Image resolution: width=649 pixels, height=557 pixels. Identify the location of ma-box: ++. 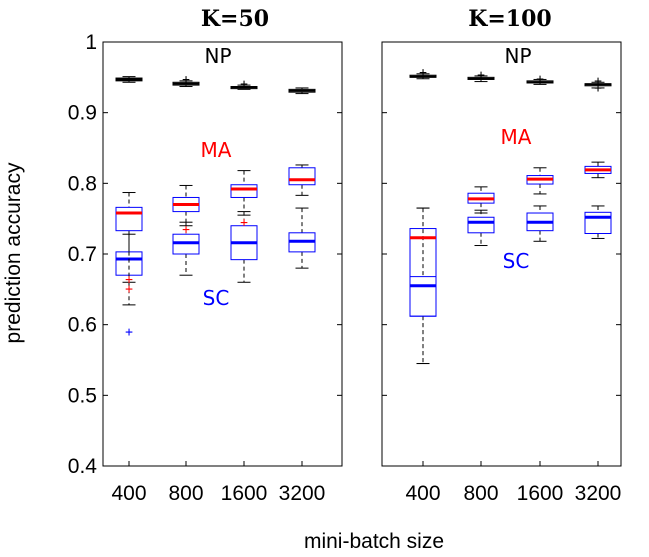
(129, 244).